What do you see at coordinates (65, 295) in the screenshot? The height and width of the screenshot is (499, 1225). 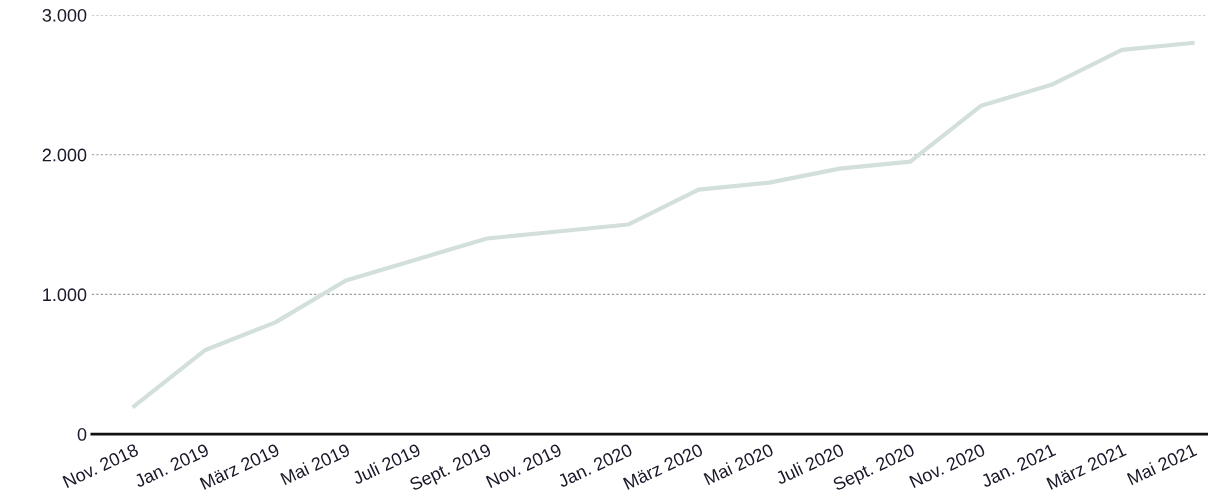 I see `y-tick-label: 1.000` at bounding box center [65, 295].